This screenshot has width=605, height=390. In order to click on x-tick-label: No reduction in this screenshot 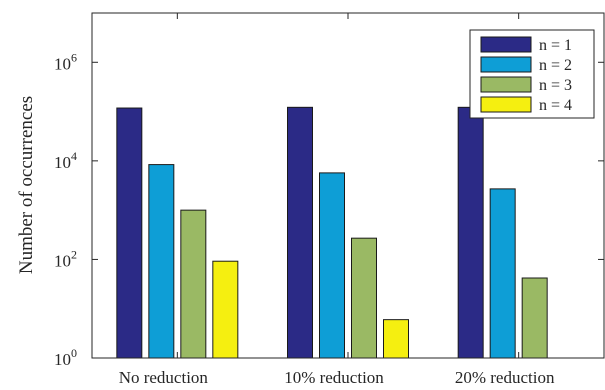, I will do `click(164, 377)`.